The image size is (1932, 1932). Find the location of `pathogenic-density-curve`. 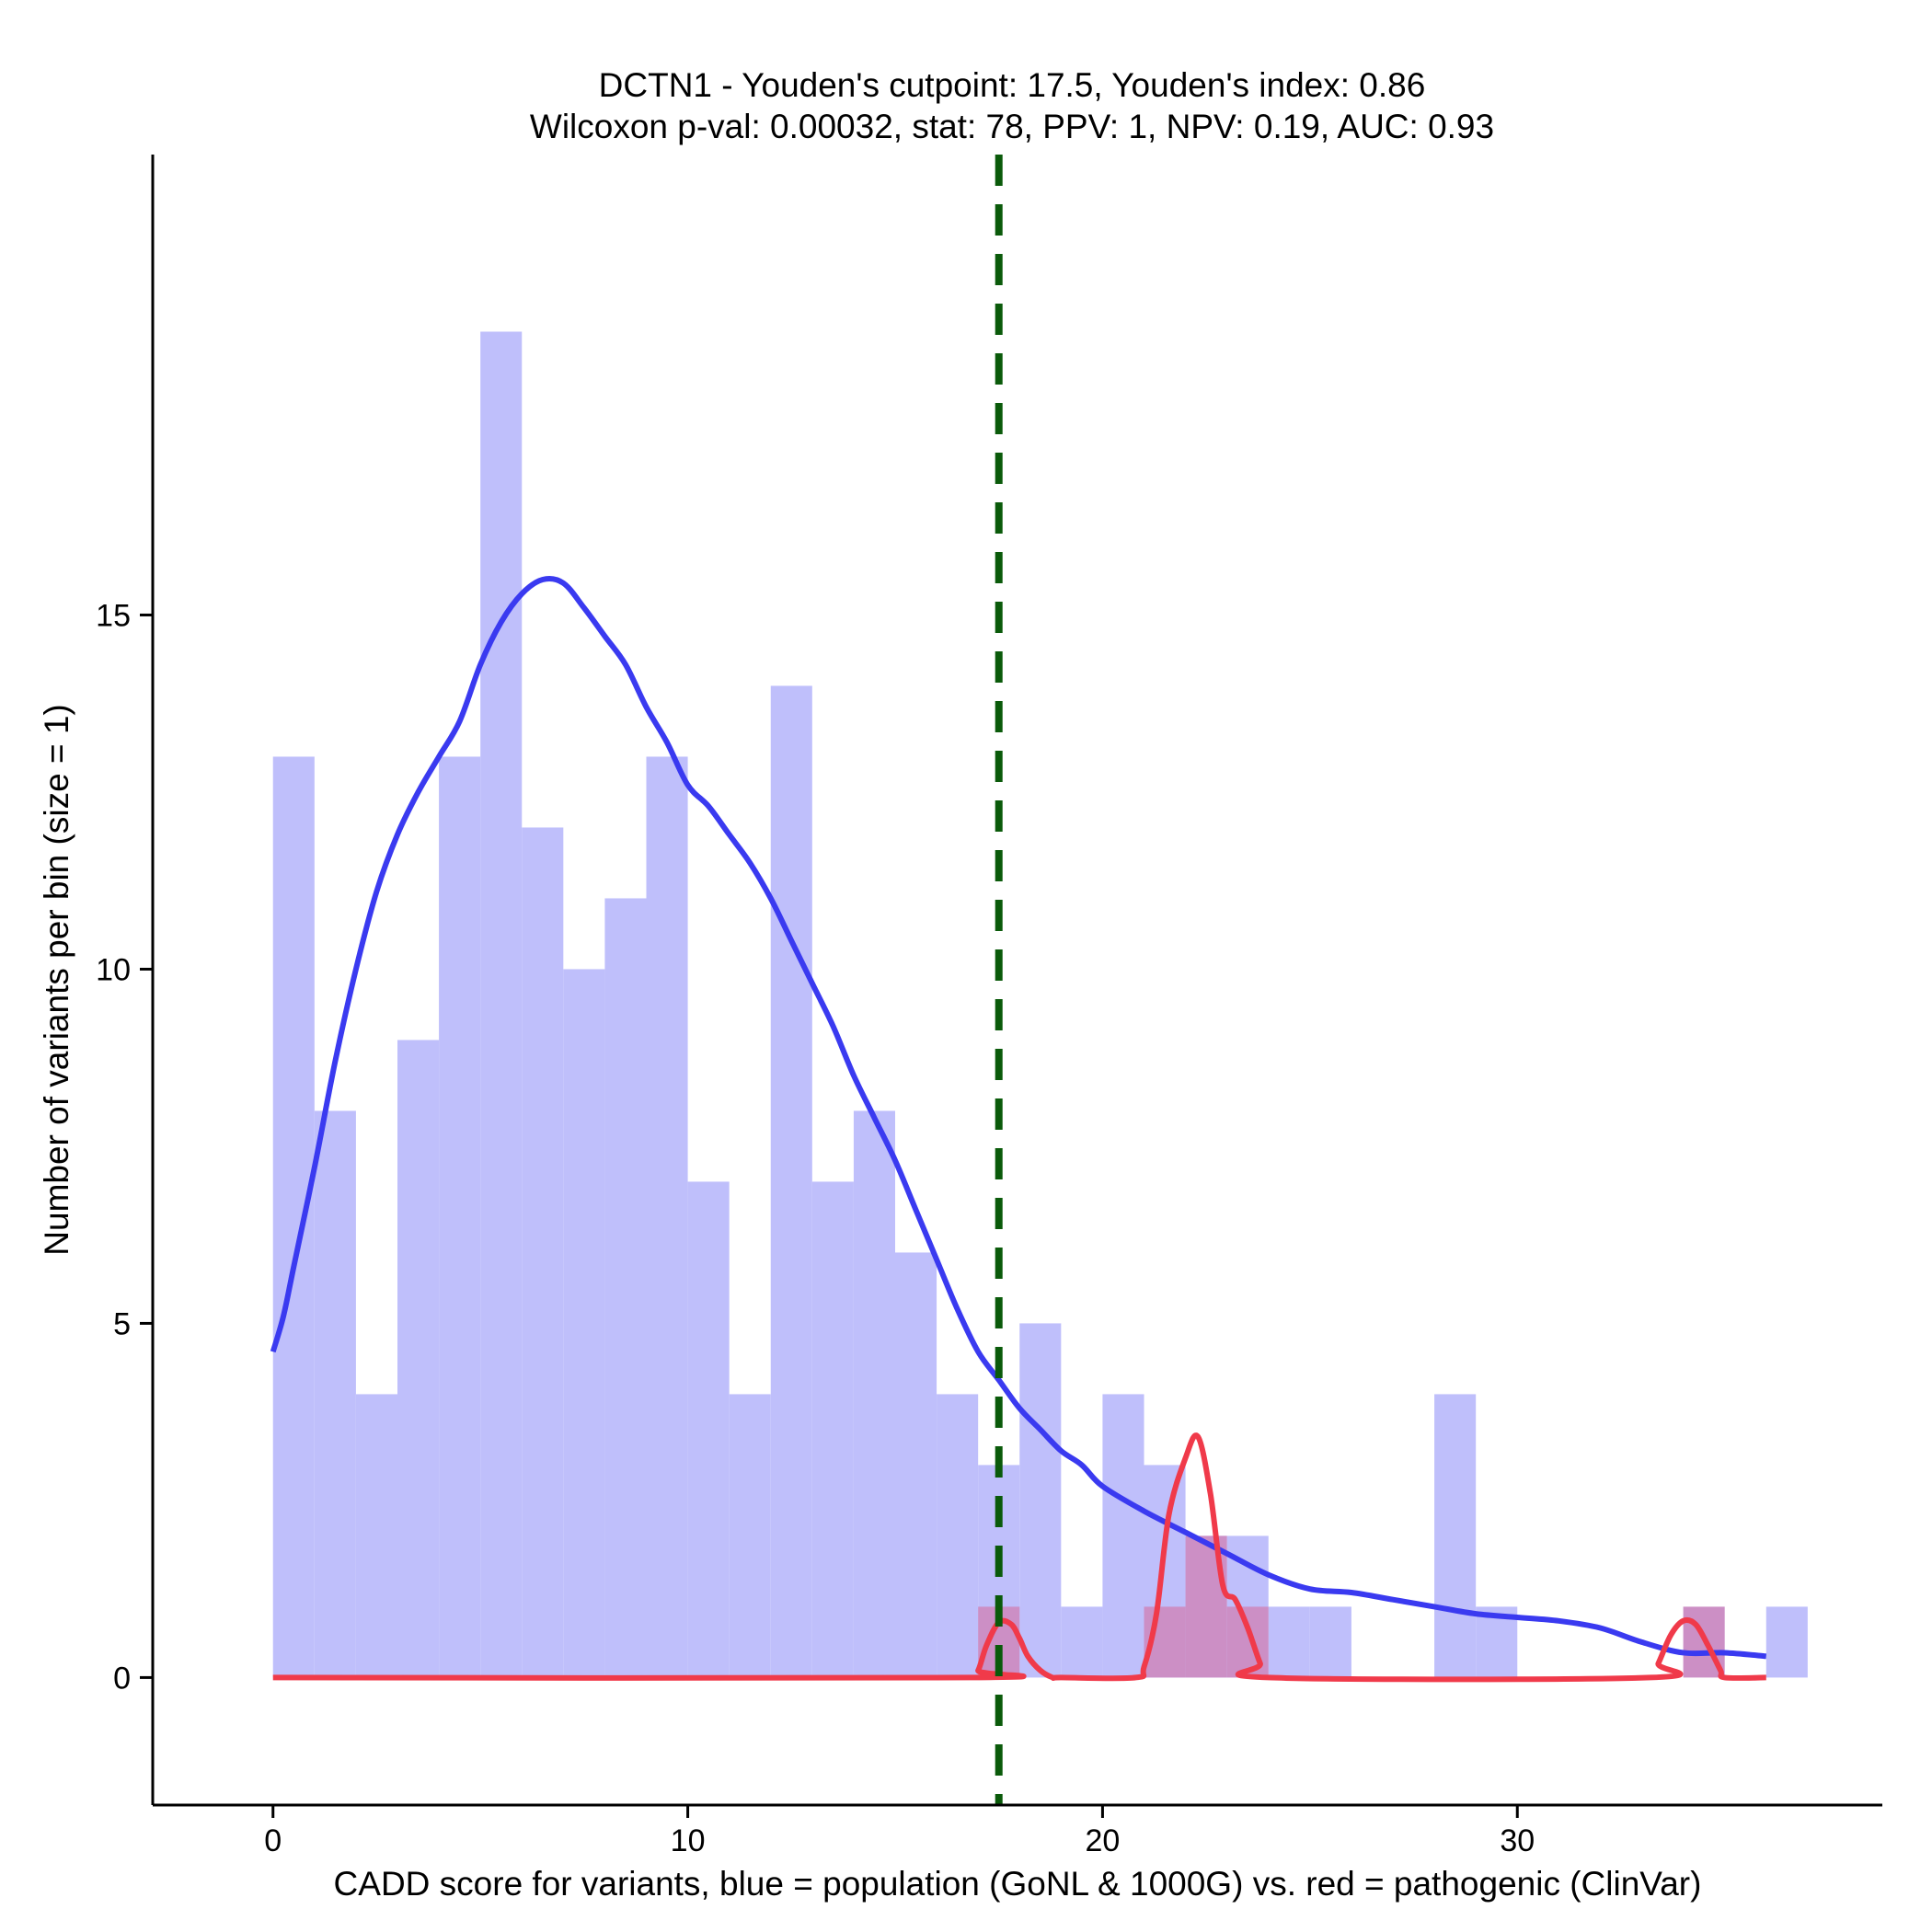

pathogenic-density-curve is located at coordinates (1019, 1557).